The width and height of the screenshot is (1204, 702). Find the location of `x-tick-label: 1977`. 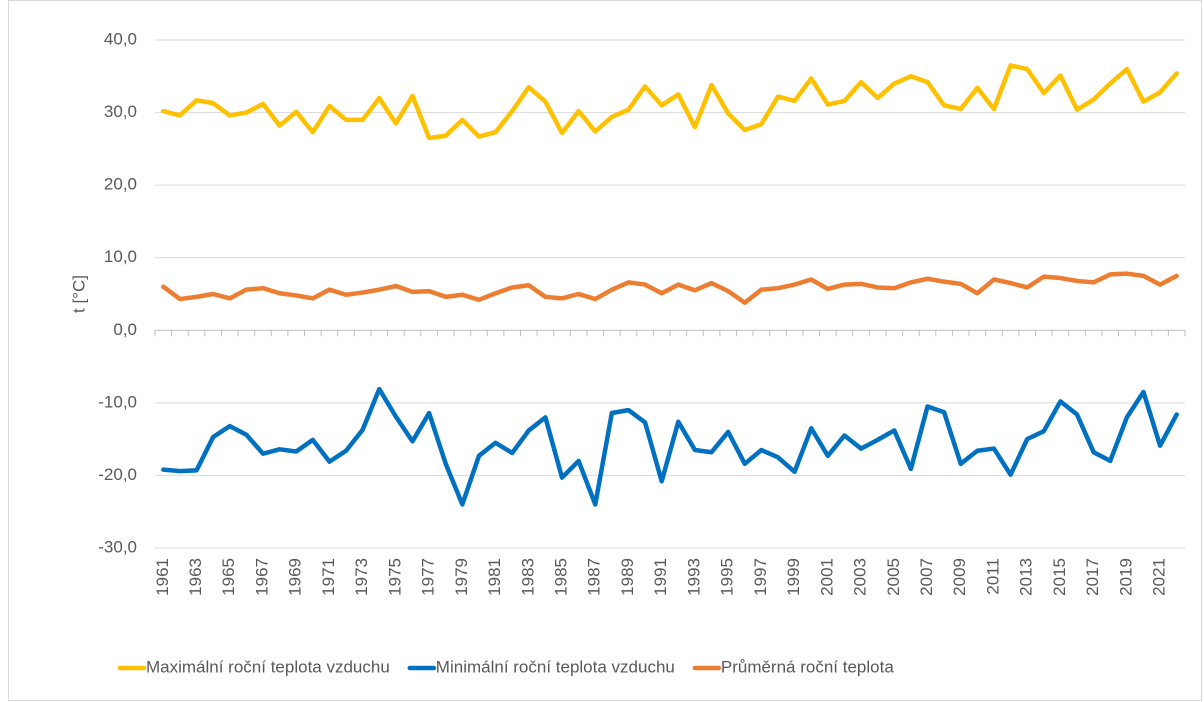

x-tick-label: 1977 is located at coordinates (428, 577).